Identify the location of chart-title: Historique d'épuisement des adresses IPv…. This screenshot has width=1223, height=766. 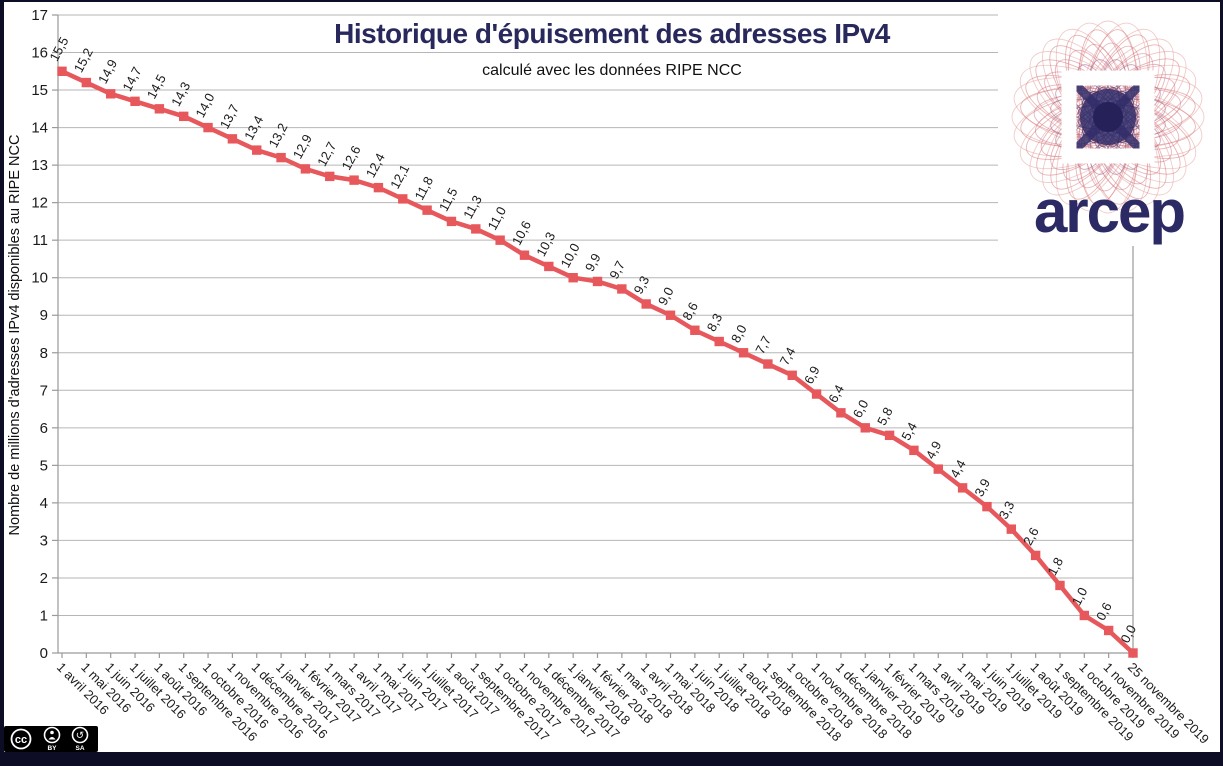
(612, 34).